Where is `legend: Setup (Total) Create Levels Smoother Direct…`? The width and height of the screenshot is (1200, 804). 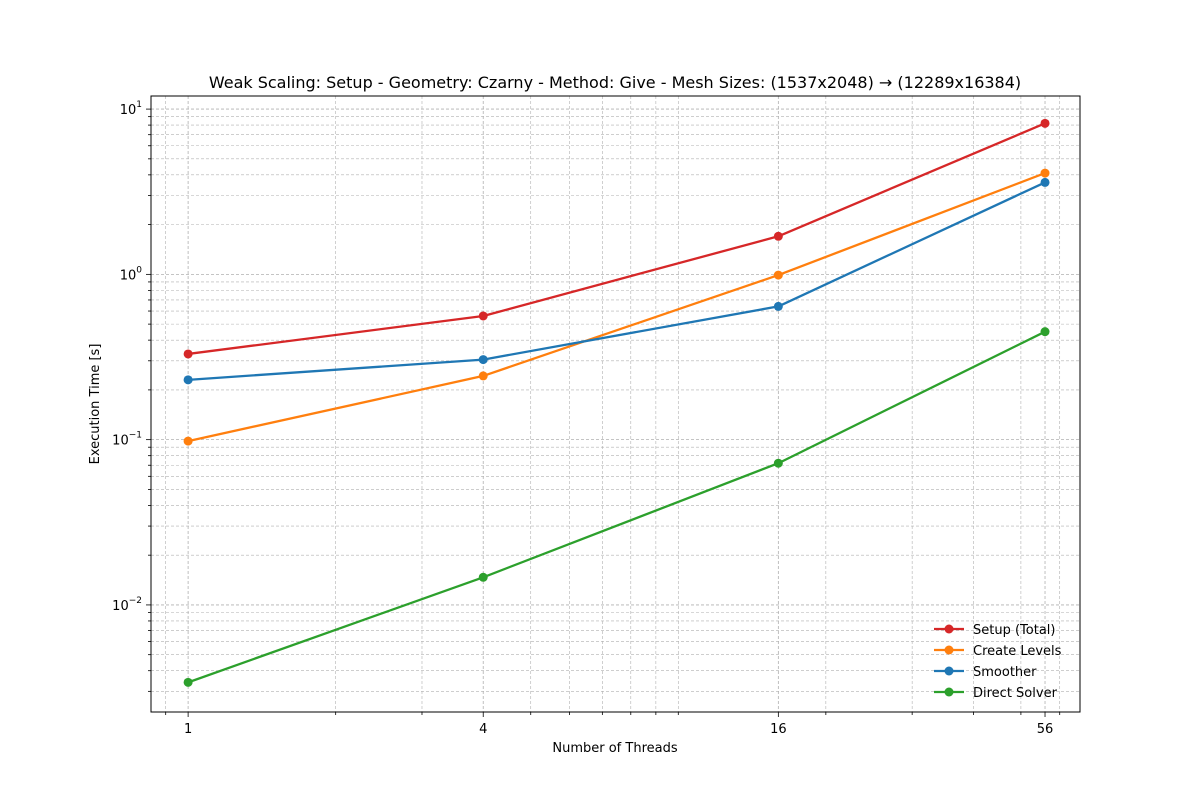 legend: Setup (Total) Create Levels Smoother Direct… is located at coordinates (998, 662).